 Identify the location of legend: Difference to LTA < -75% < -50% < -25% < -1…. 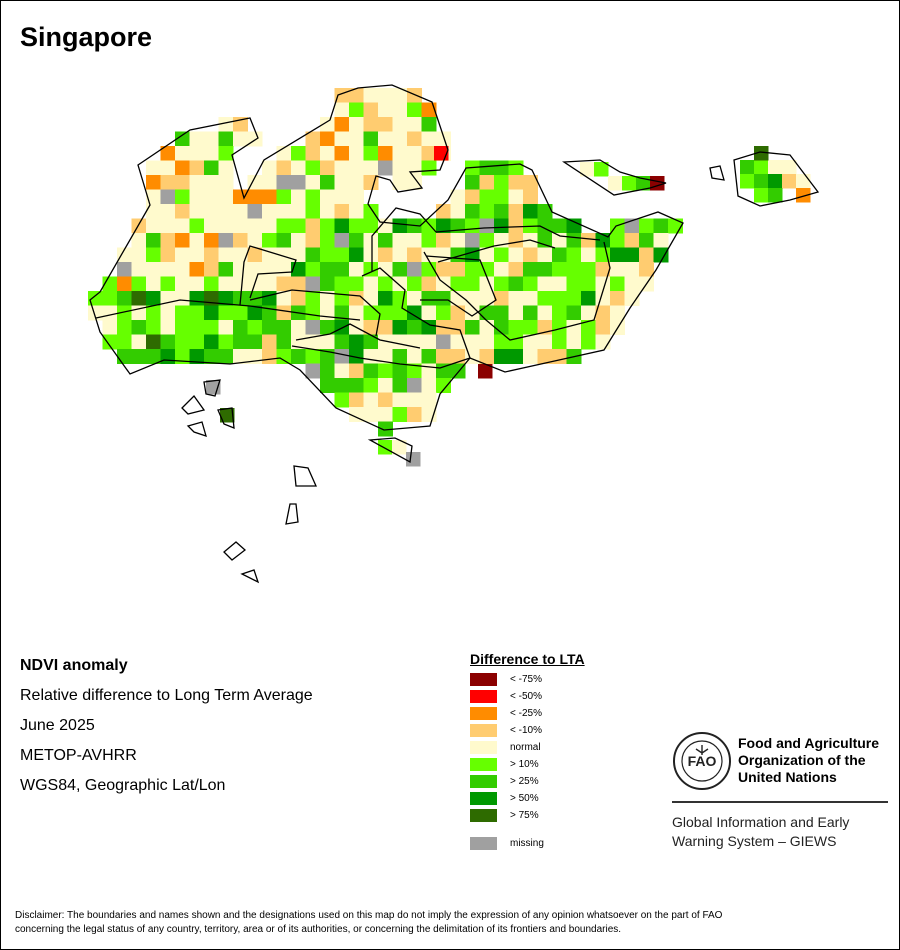
(527, 751).